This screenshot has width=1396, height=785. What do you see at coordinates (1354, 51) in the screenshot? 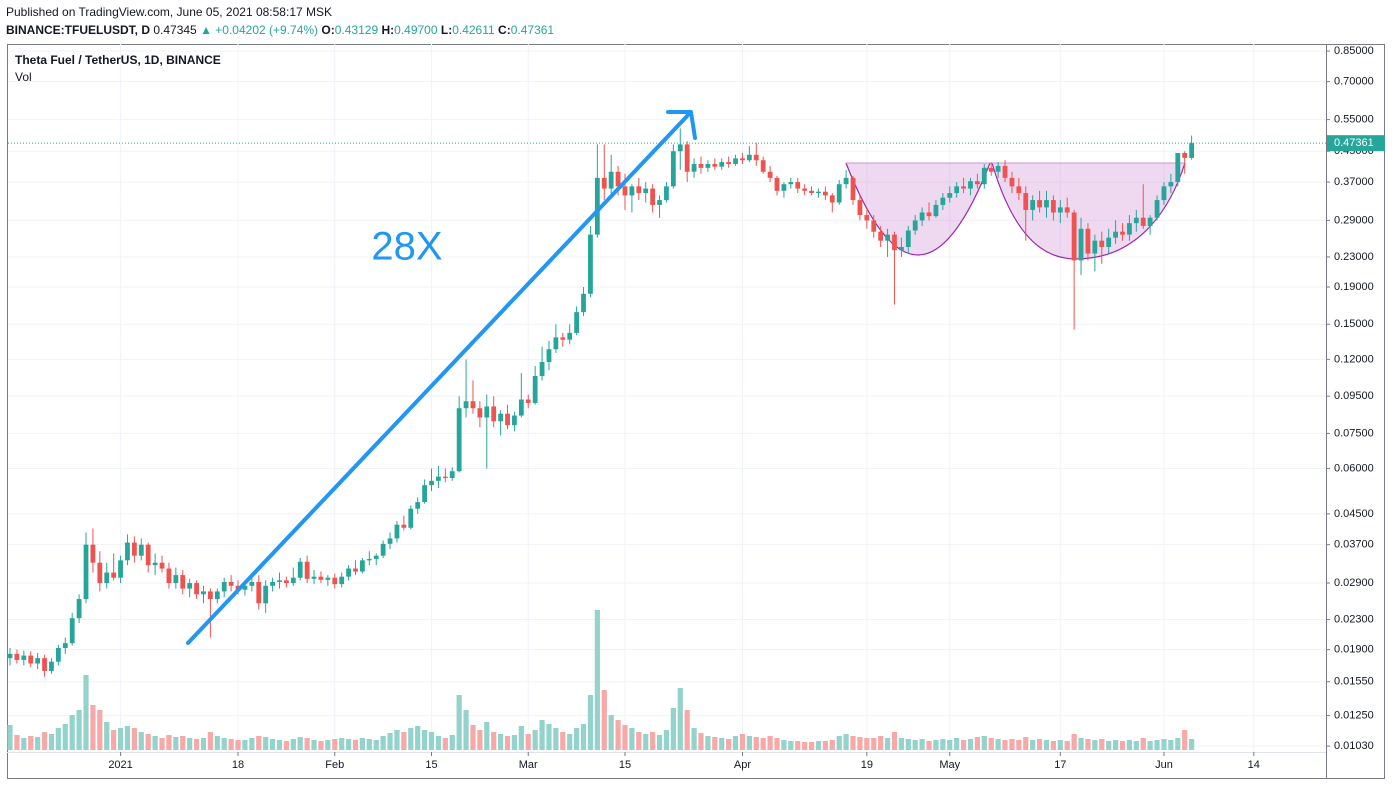
I see `y-tick-label: 0.85000` at bounding box center [1354, 51].